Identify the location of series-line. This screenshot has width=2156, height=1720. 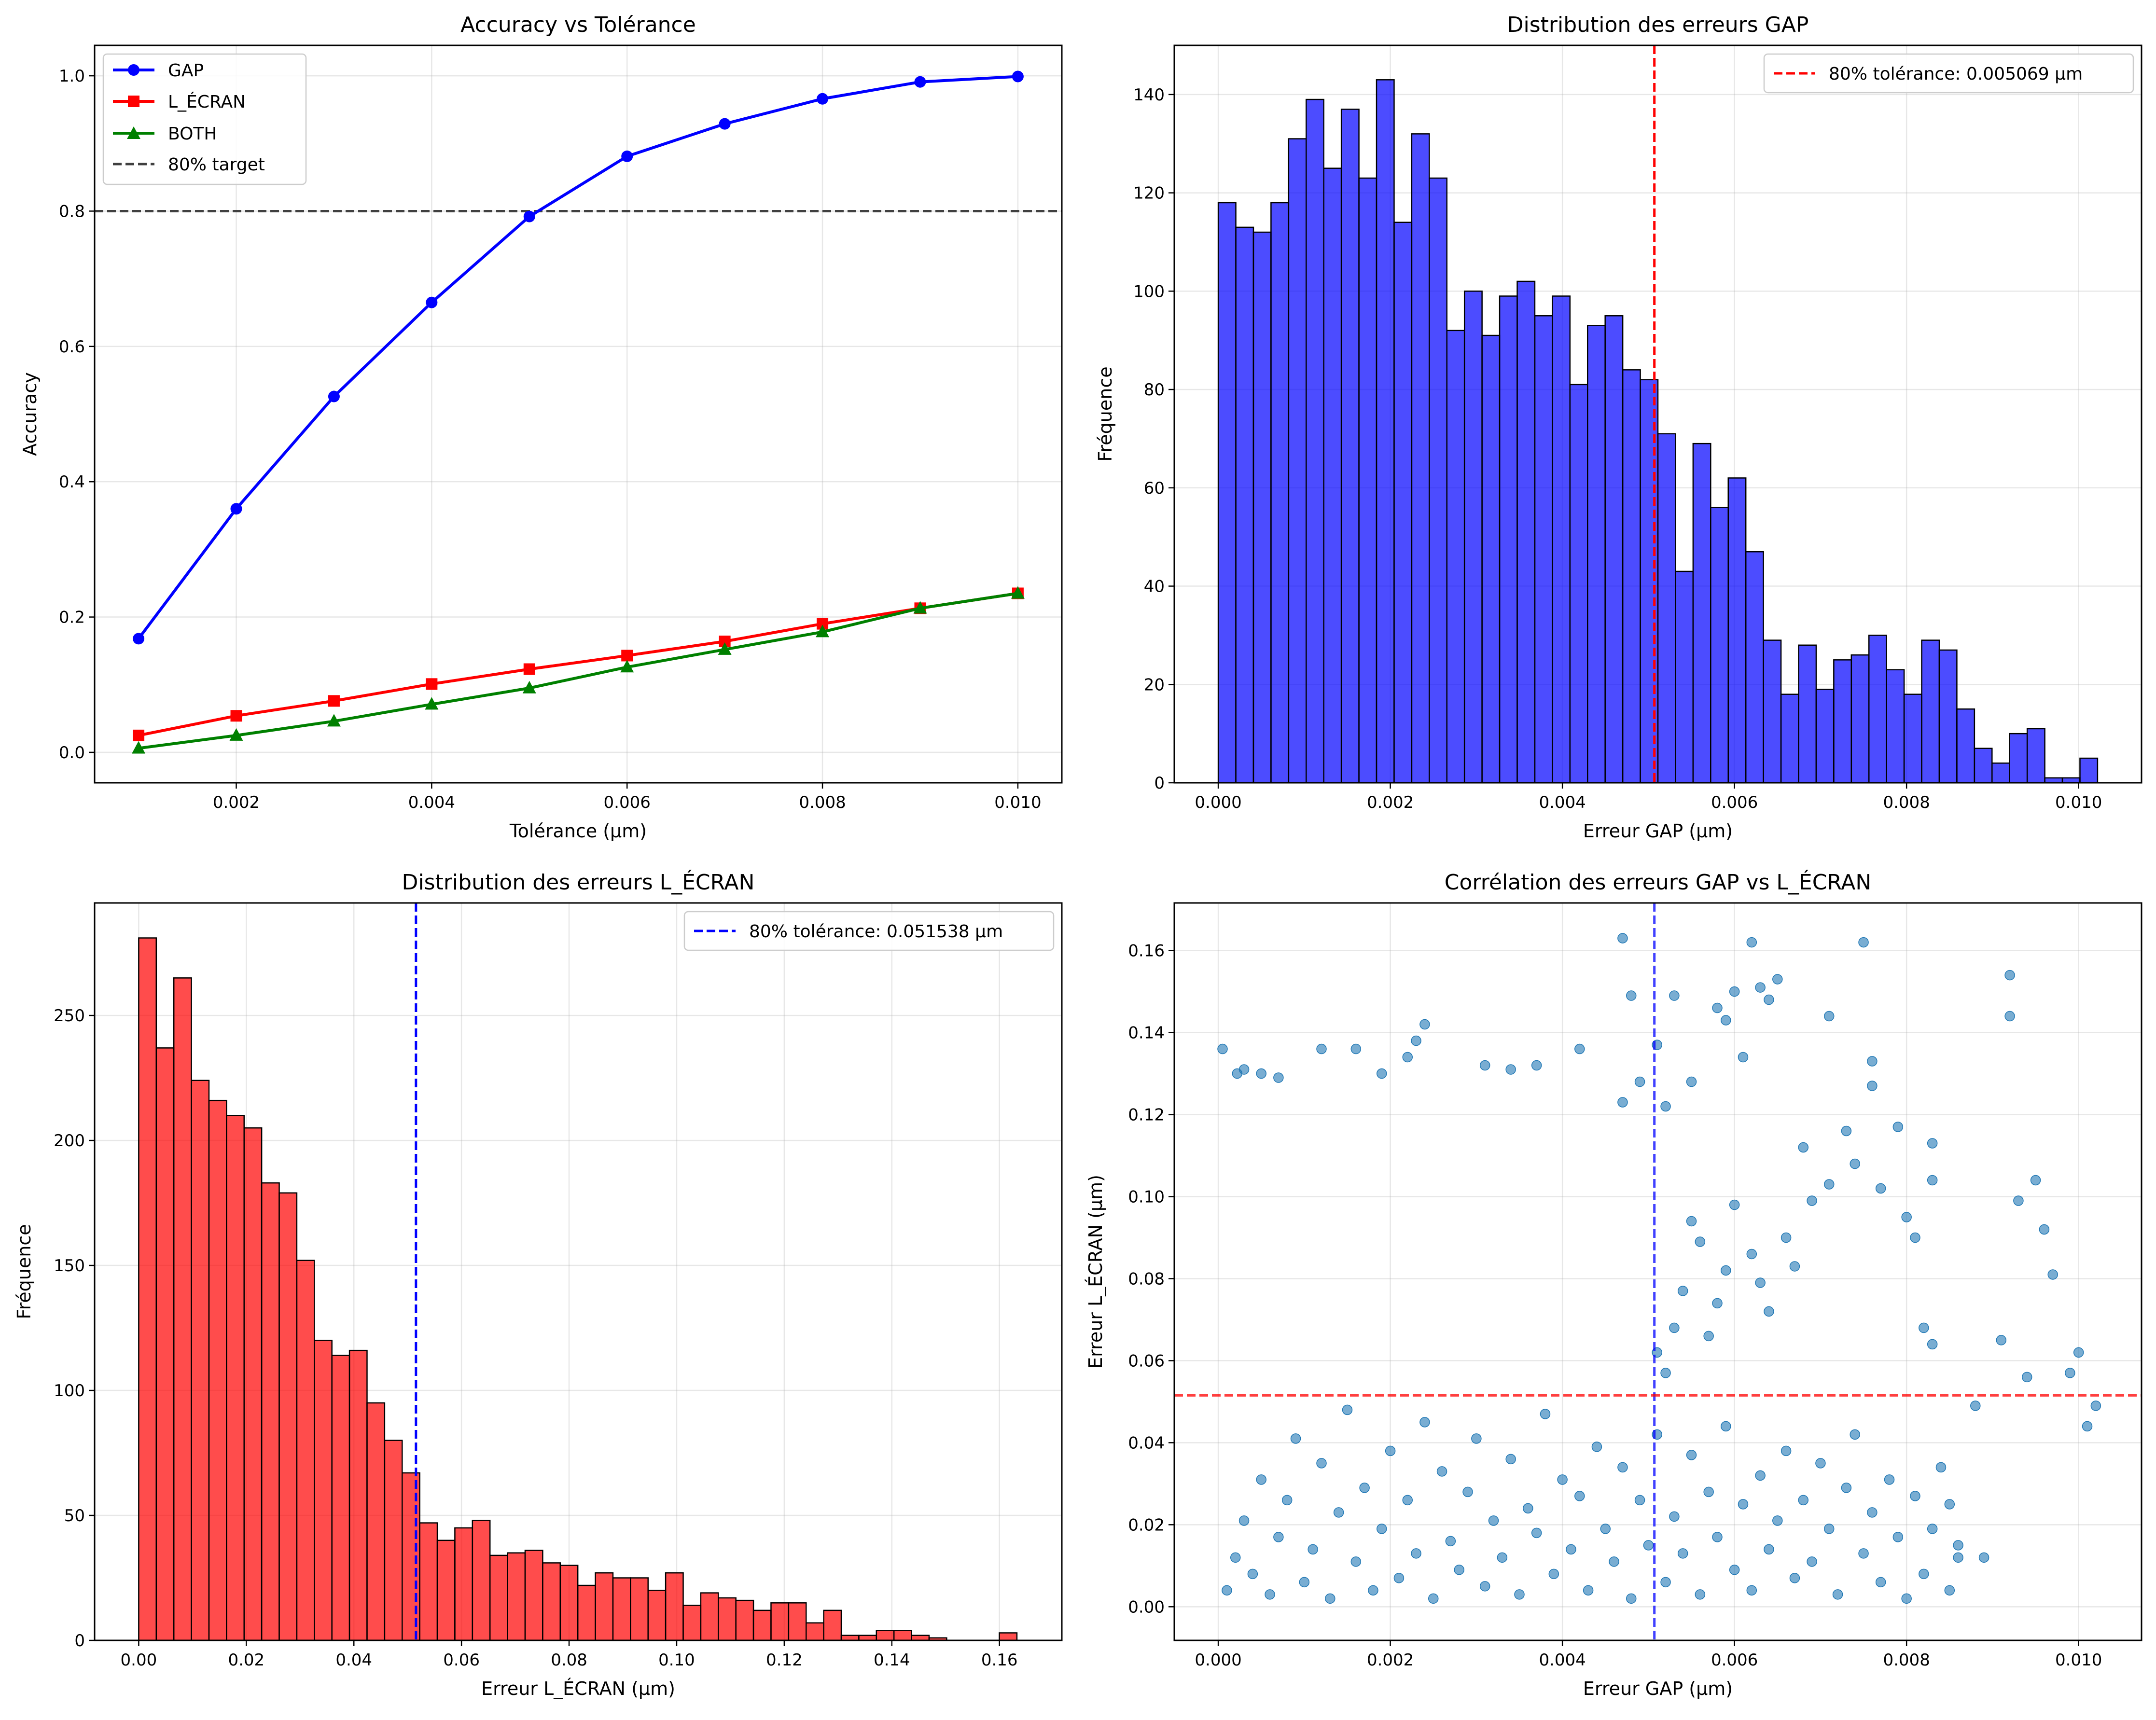
(577, 357).